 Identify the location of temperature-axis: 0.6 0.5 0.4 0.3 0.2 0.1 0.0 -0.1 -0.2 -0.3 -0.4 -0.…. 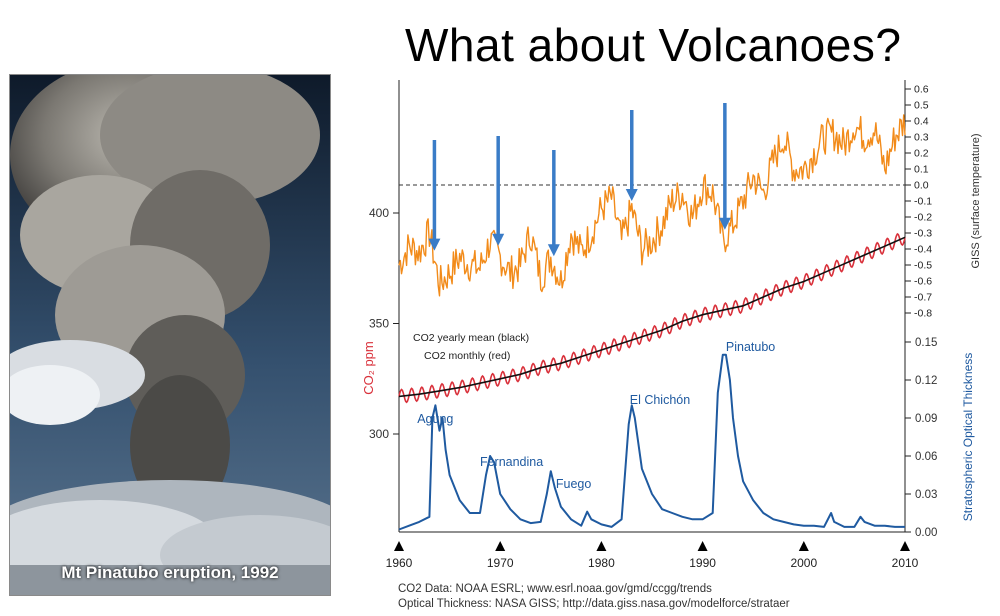
(943, 202).